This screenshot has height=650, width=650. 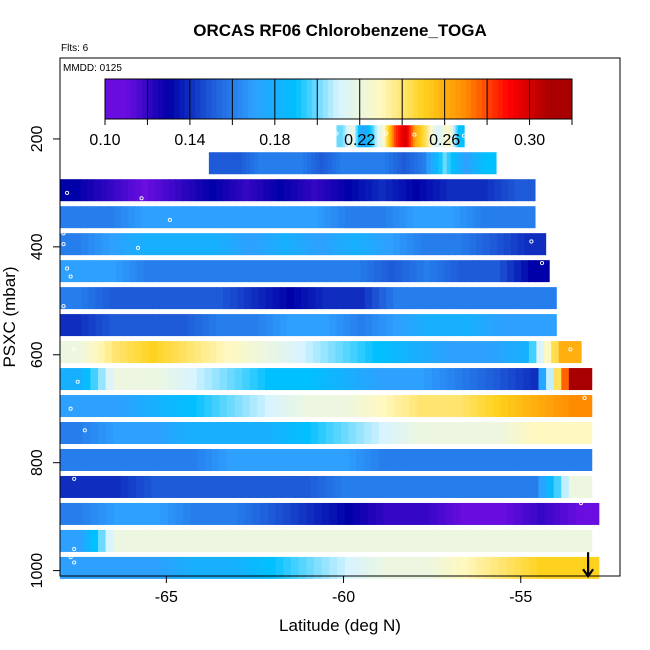 I want to click on colorbar-tick-label: 0.22, so click(x=359, y=140).